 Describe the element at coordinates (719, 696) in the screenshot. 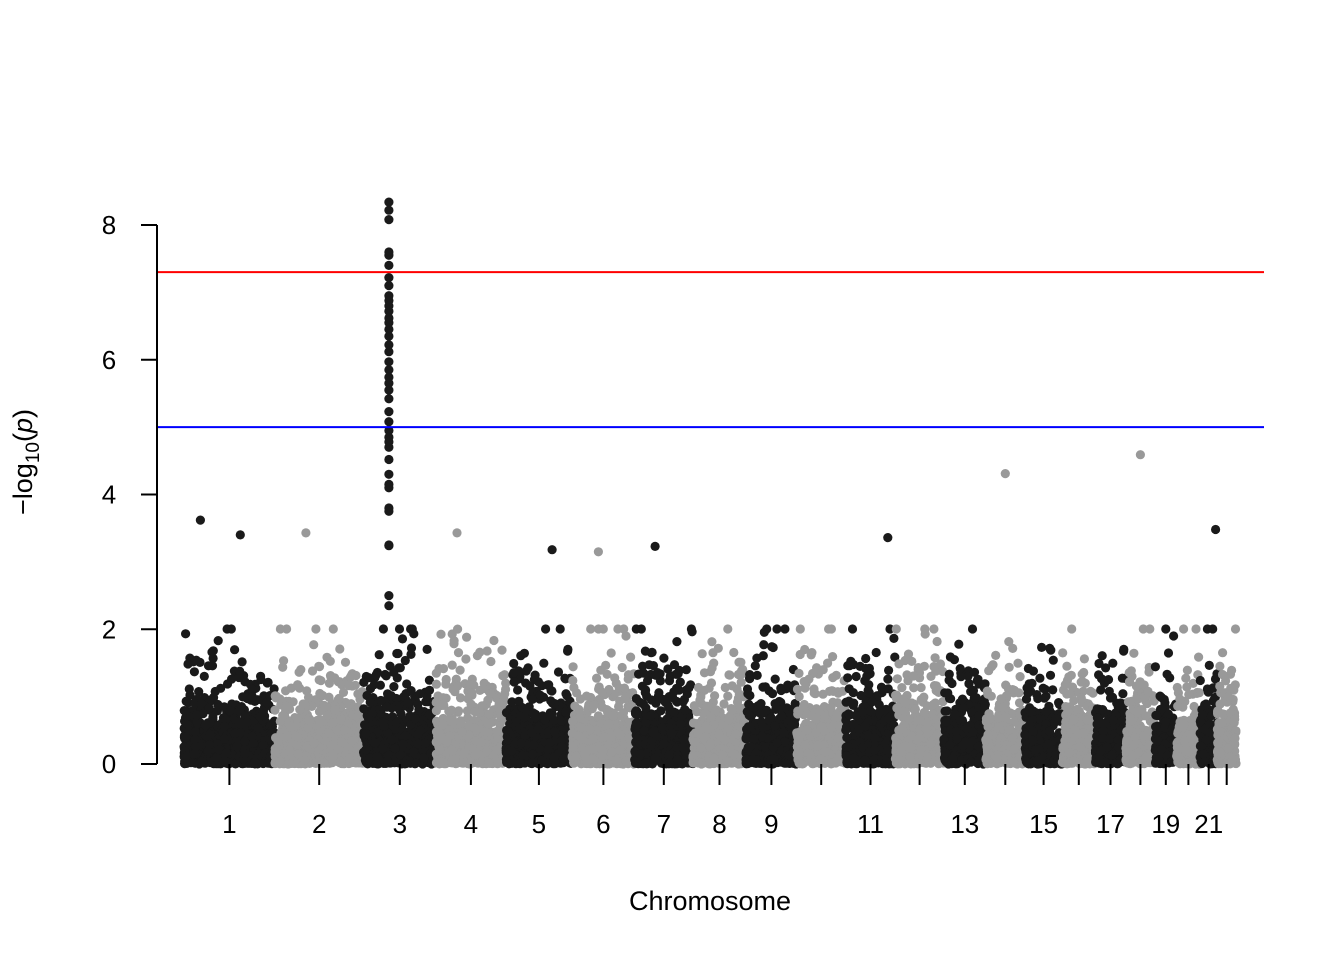

I see `chromosome-8-points` at that location.